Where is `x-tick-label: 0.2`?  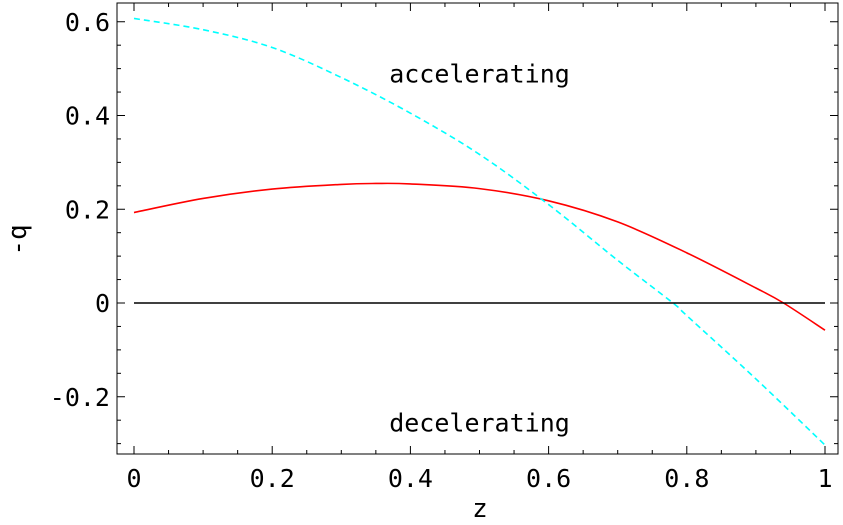 x-tick-label: 0.2 is located at coordinates (272, 478).